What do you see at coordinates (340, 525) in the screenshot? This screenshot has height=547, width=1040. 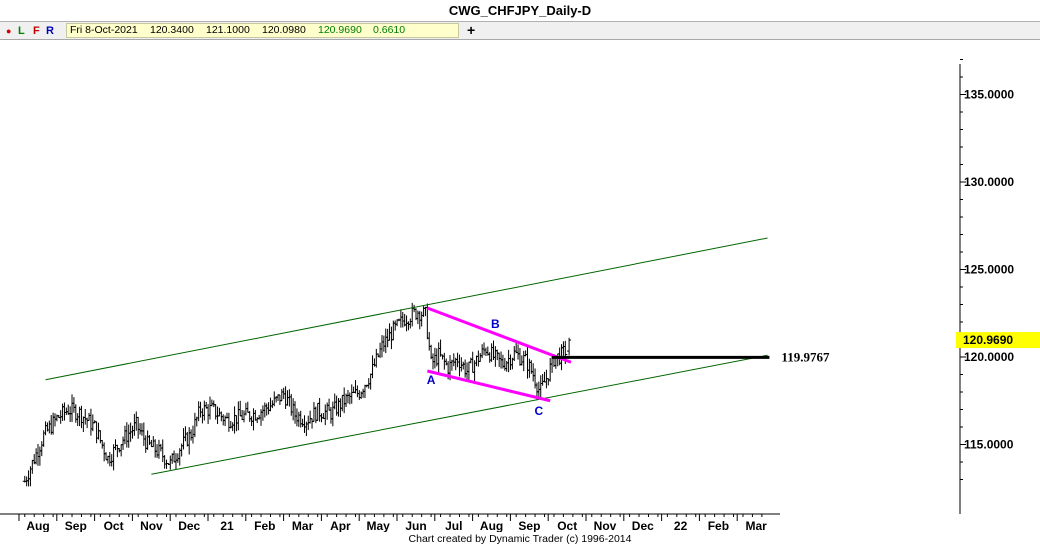 I see `date-tick-label: Apr` at bounding box center [340, 525].